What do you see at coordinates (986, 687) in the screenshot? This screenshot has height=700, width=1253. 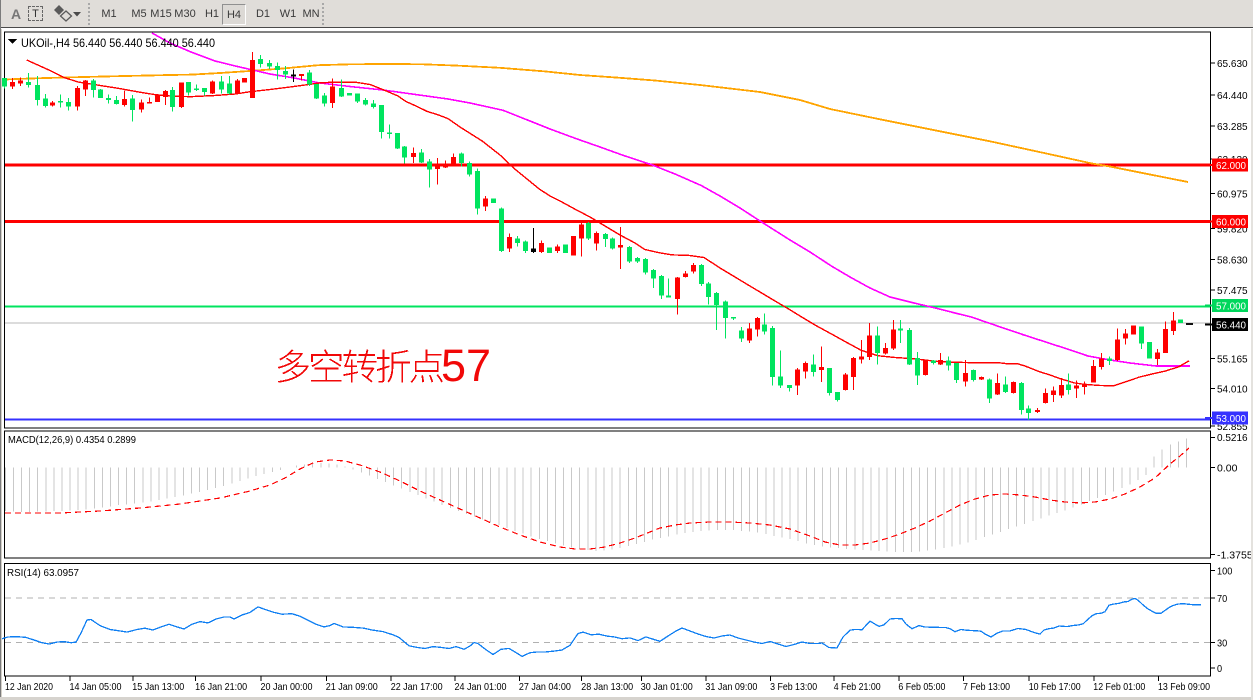 I see `svg-text: 7 Feb 13:00` at bounding box center [986, 687].